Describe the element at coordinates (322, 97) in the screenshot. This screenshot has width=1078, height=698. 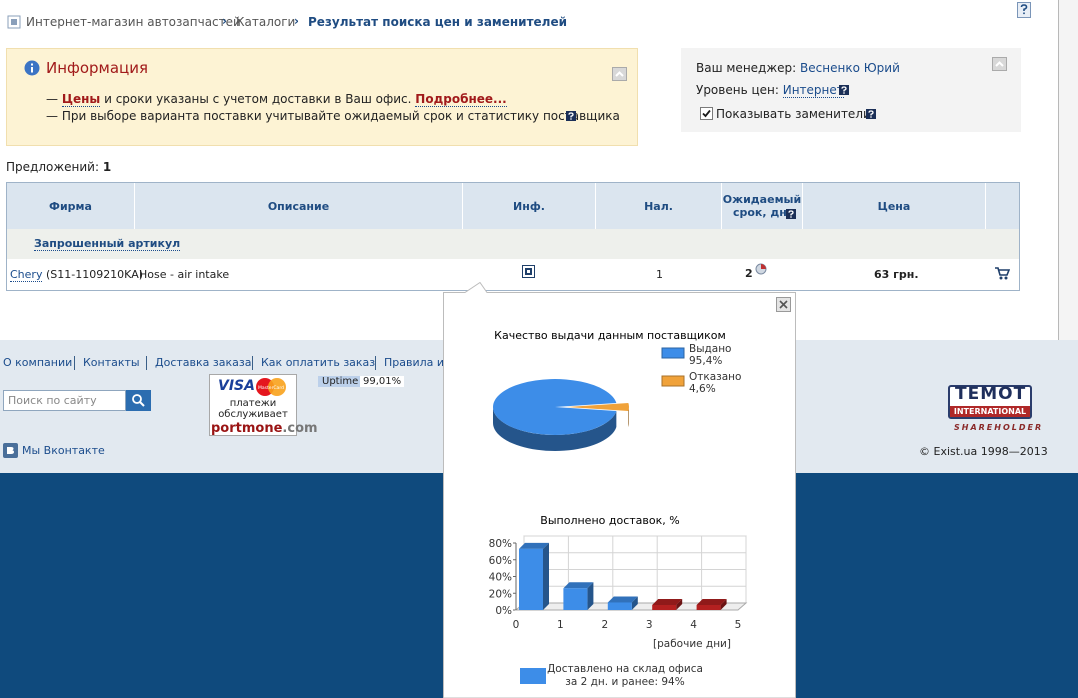
I see `info-box` at that location.